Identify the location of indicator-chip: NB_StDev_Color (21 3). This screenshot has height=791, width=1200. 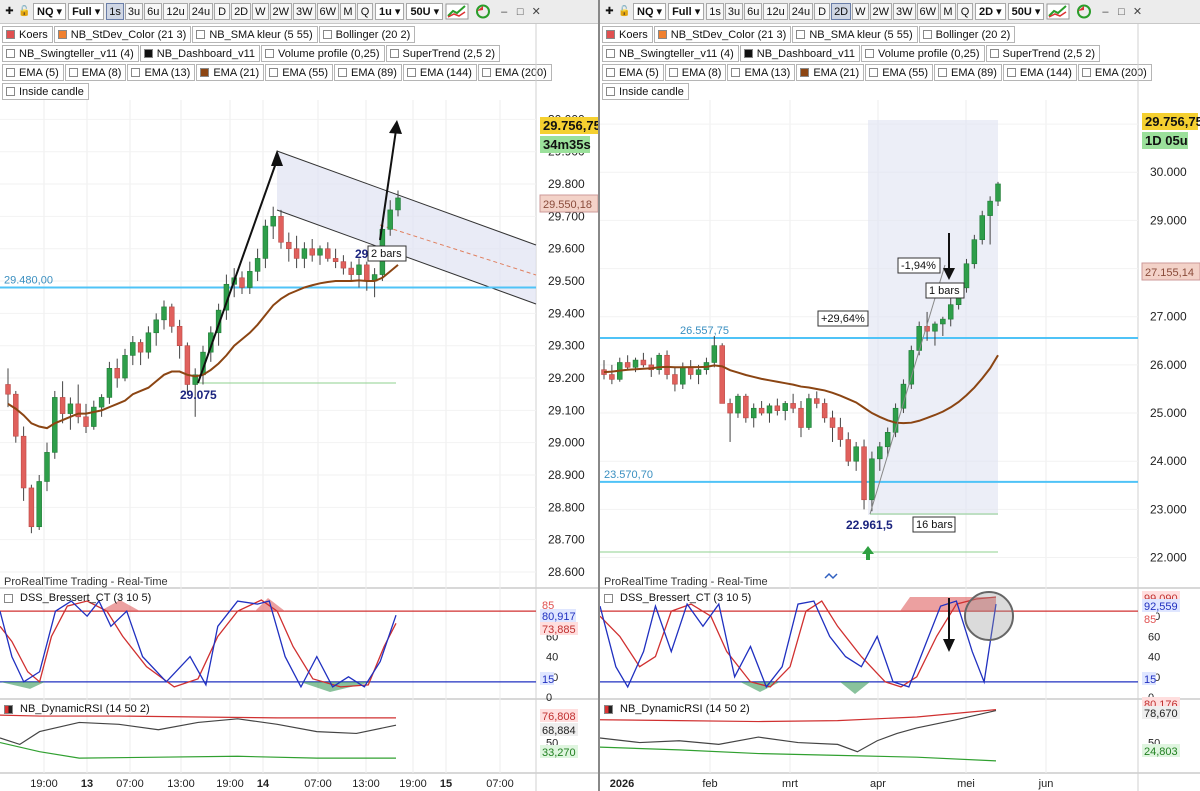
(122, 34).